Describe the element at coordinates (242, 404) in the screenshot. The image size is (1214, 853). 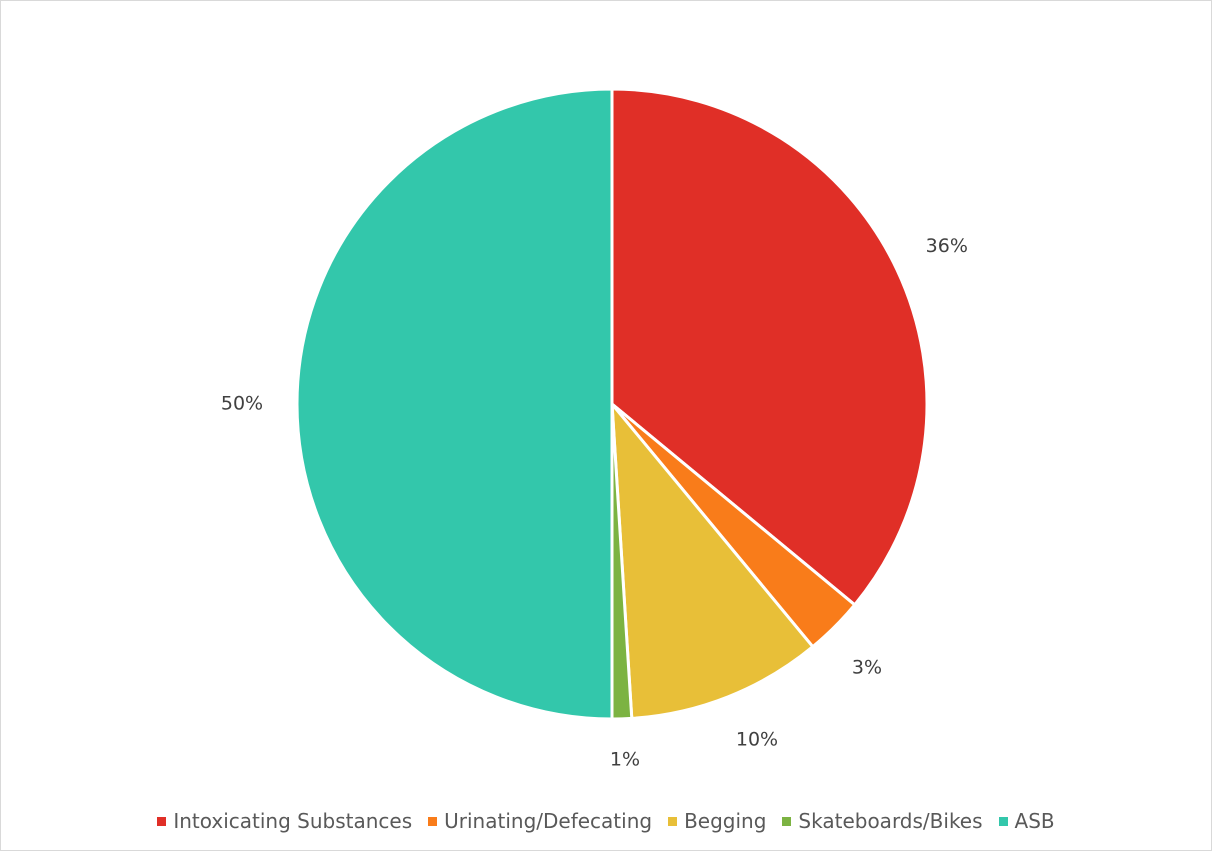
I see `data-label-asb: 50%` at that location.